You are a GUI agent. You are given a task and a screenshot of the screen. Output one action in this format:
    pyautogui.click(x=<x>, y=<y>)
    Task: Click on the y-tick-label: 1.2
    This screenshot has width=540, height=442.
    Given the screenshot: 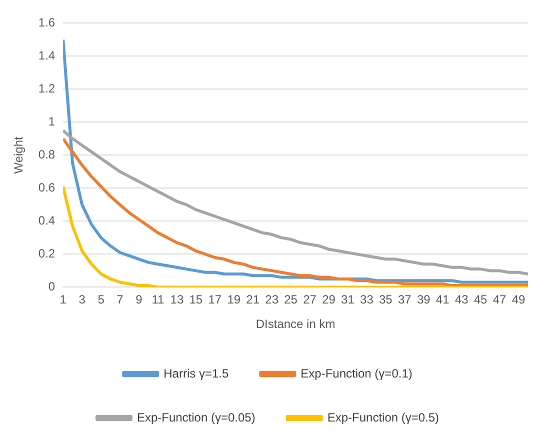 What is the action you would take?
    pyautogui.click(x=47, y=89)
    